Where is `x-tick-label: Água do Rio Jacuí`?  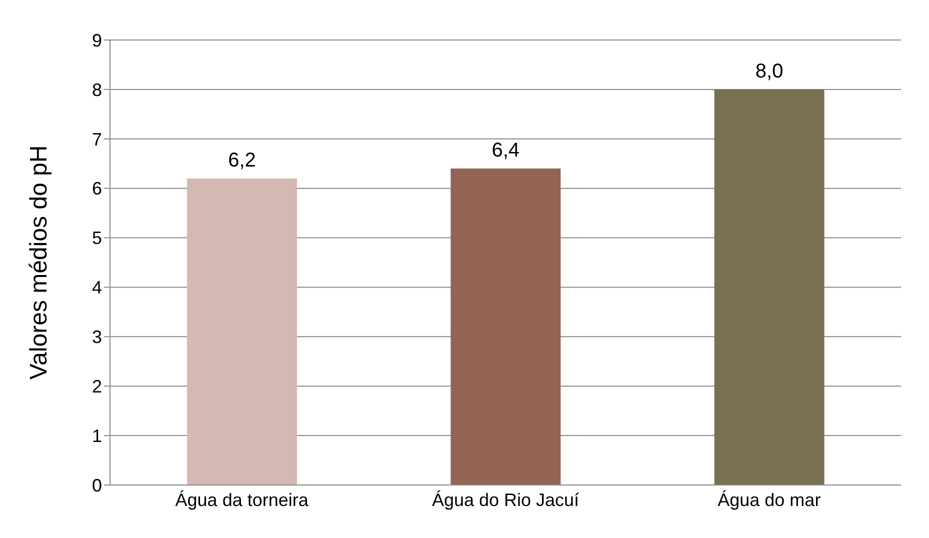 x-tick-label: Água do Rio Jacuí is located at coordinates (506, 500).